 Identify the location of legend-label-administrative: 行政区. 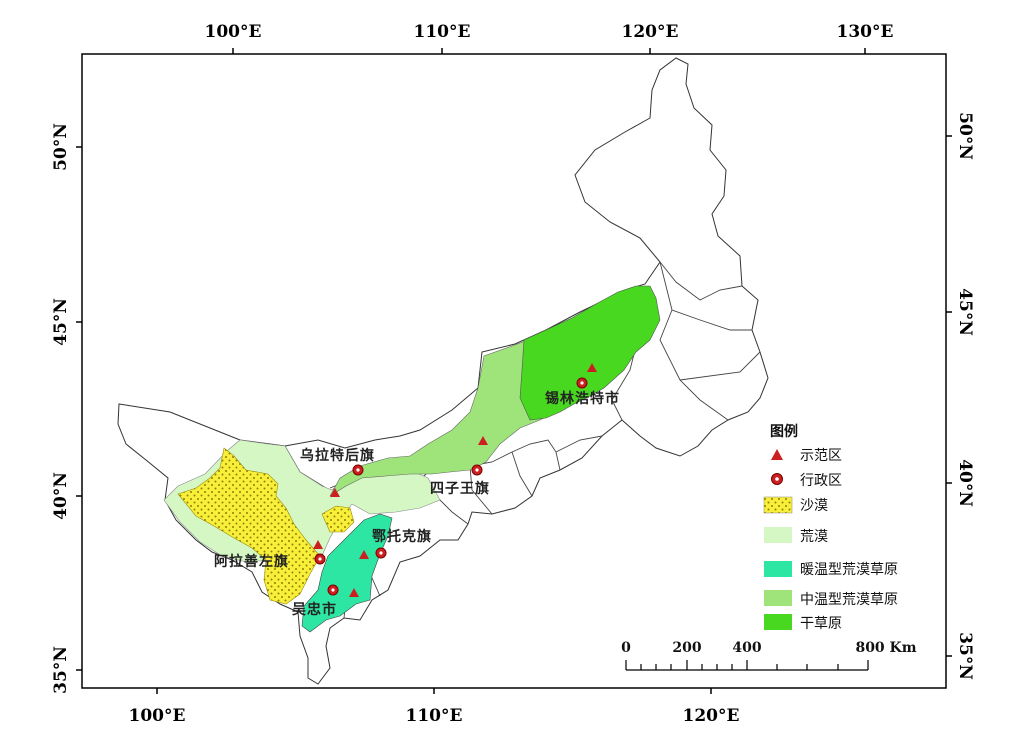
(821, 481).